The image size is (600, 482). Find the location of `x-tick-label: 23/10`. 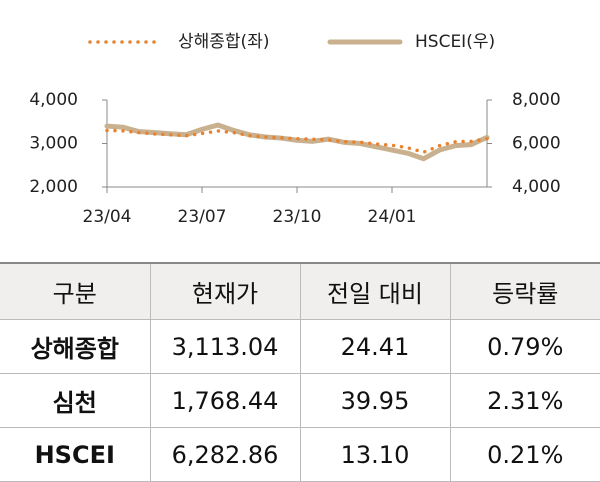

x-tick-label: 23/10 is located at coordinates (297, 217).